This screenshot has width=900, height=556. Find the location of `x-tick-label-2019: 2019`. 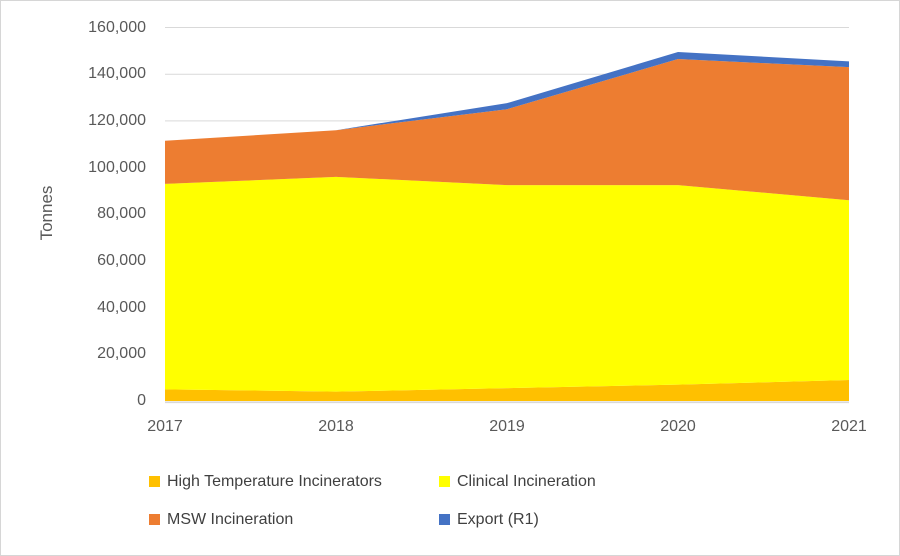

x-tick-label-2019: 2019 is located at coordinates (507, 426).